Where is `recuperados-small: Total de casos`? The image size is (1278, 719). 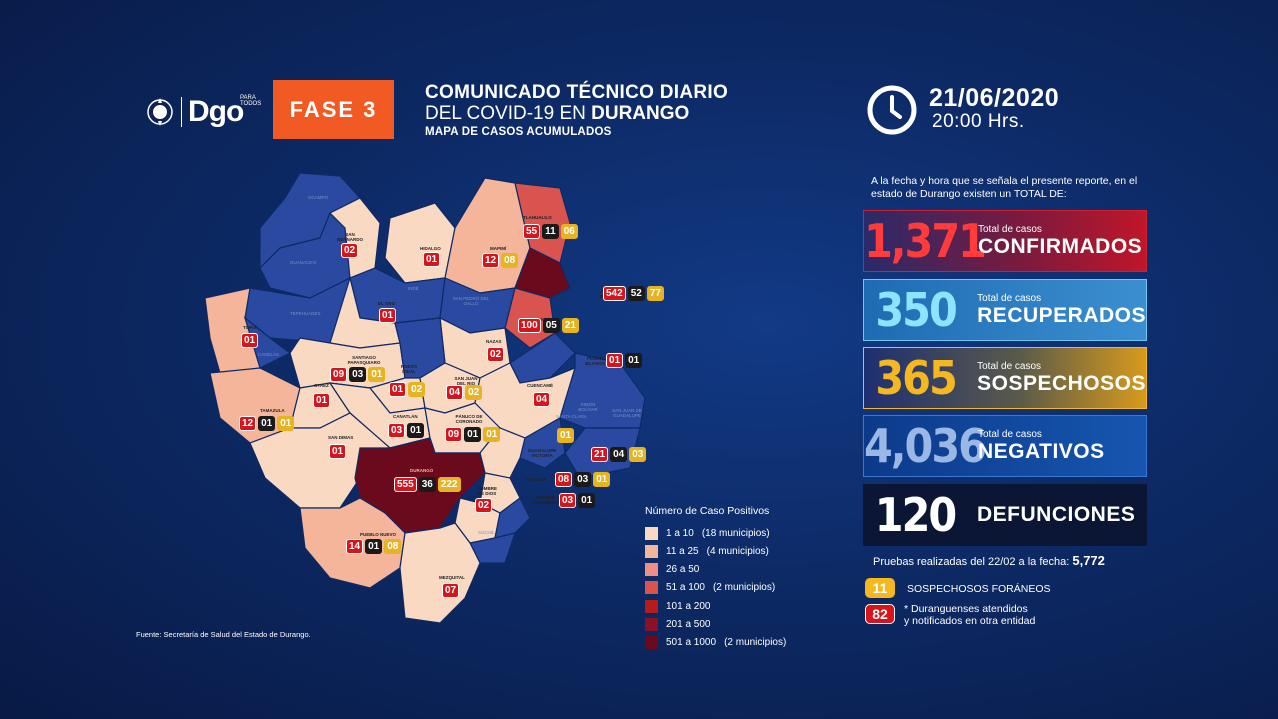 recuperados-small: Total de casos is located at coordinates (1009, 298).